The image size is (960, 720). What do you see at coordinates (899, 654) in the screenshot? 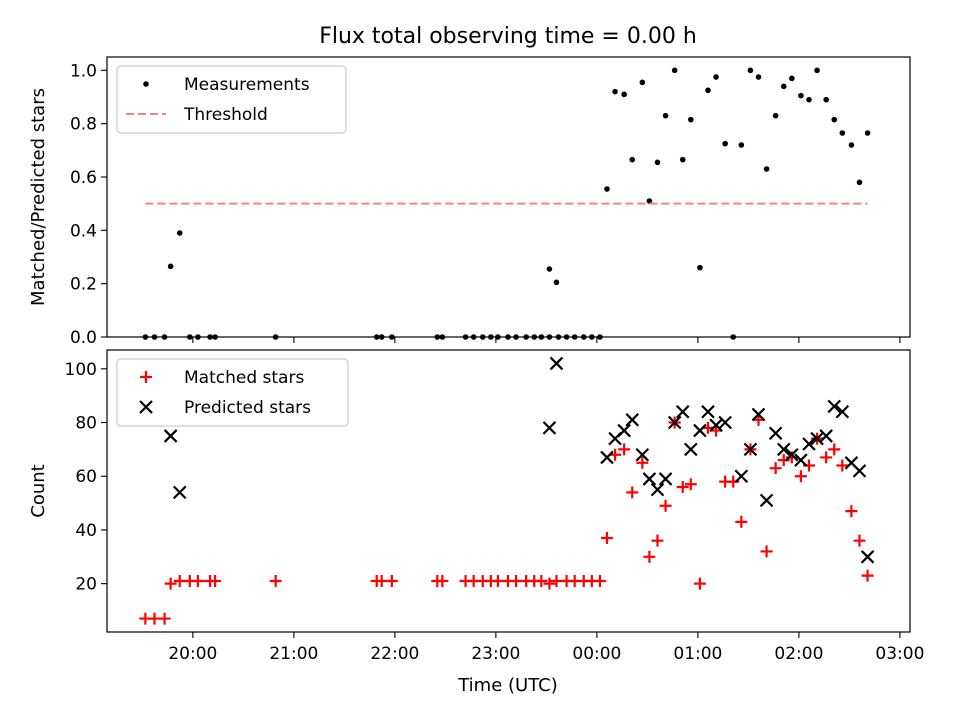
I see `x-tick-label: 03:00` at bounding box center [899, 654].